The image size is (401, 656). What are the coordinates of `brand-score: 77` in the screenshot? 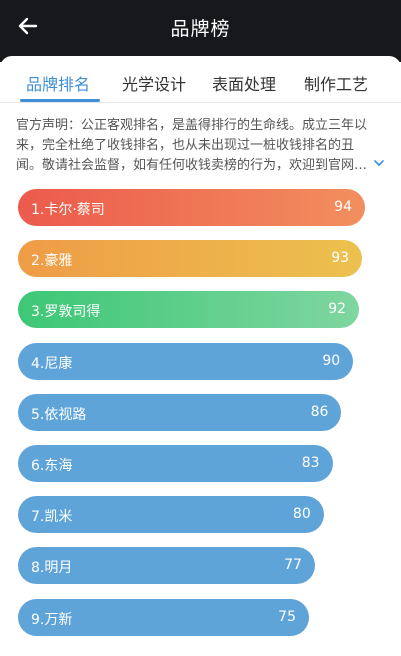 It's located at (293, 565).